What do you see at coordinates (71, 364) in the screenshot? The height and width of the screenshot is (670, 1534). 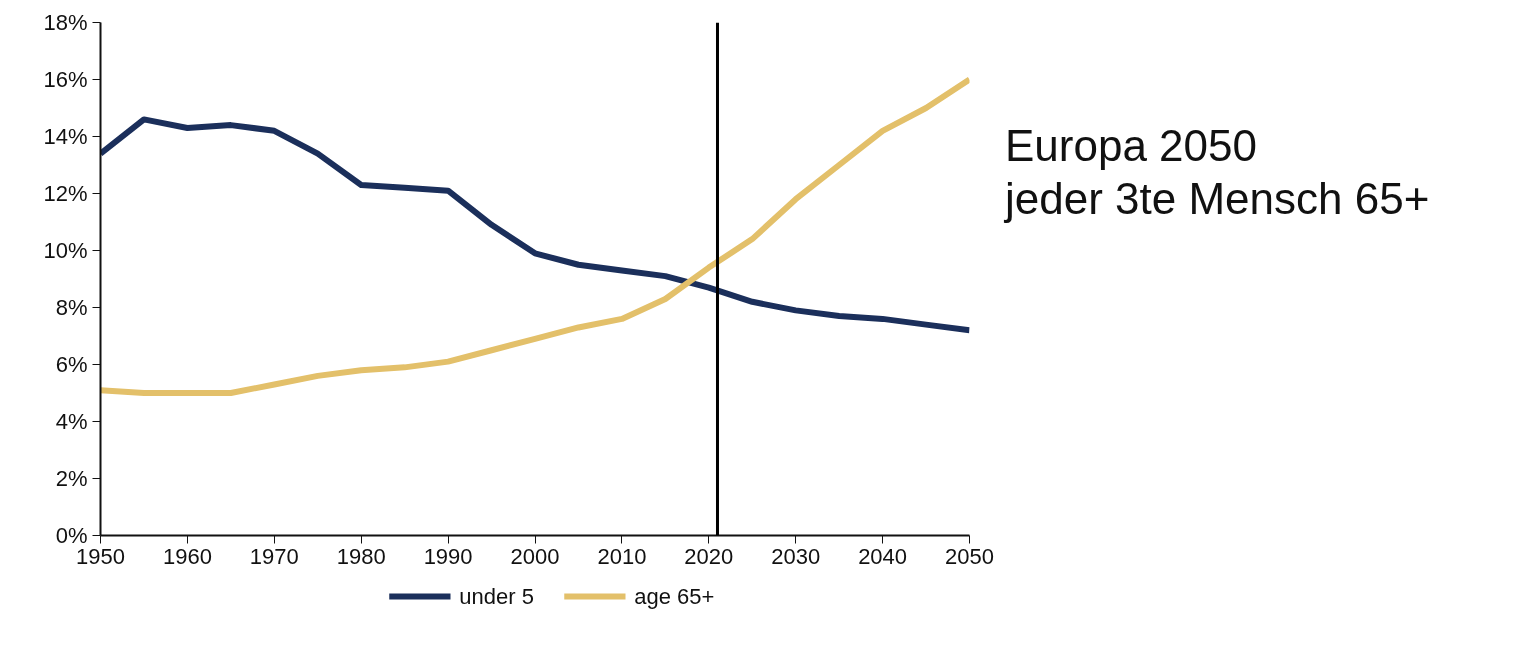 I see `y-tick-label: 6%` at bounding box center [71, 364].